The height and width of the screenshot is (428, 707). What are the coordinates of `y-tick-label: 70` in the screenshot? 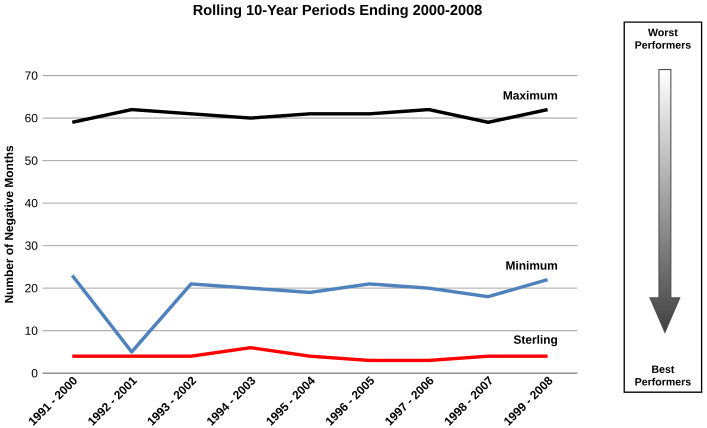 It's located at (31, 75).